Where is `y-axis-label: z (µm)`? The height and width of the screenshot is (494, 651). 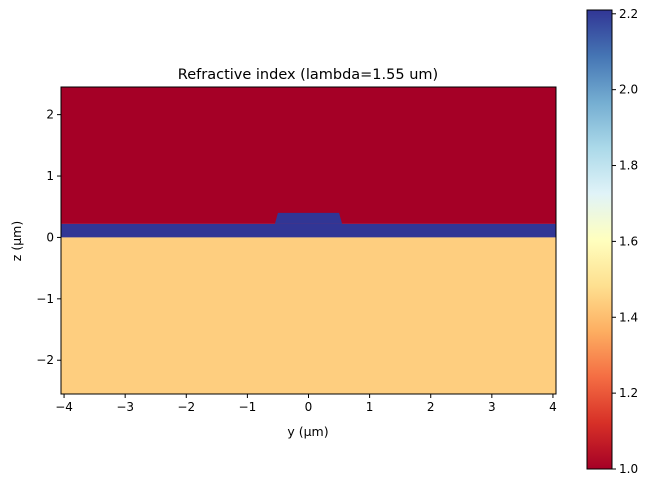 y-axis-label: z (µm) is located at coordinates (16, 241).